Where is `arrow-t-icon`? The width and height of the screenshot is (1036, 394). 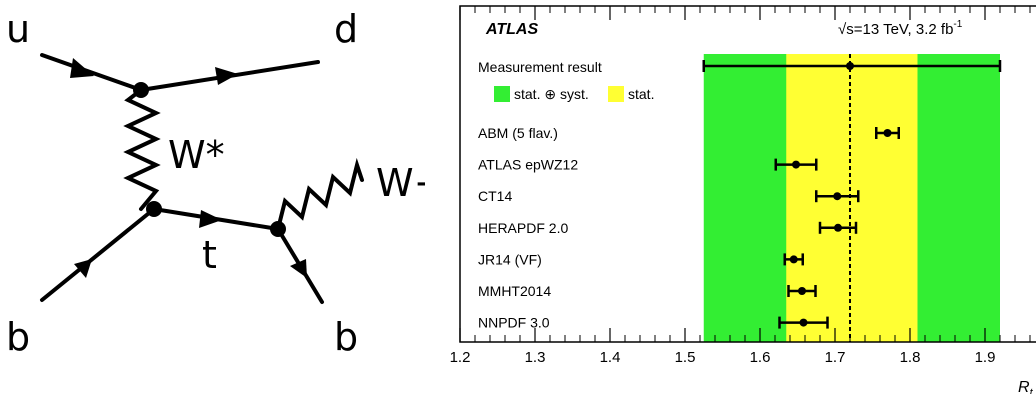 arrow-t-icon is located at coordinates (210, 219).